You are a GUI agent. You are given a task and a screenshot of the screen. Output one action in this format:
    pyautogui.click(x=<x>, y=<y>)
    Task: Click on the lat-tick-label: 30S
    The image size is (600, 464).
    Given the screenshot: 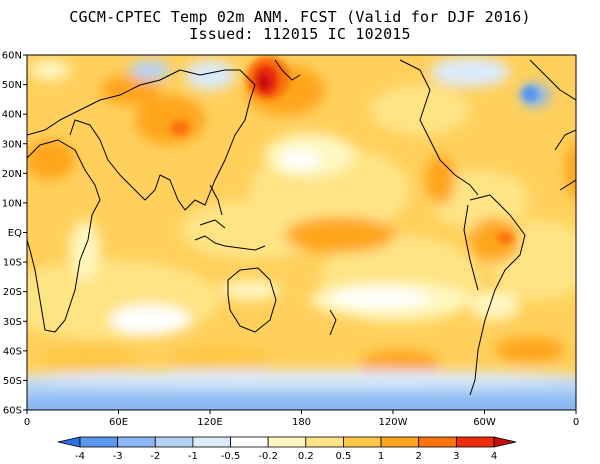 What is the action you would take?
    pyautogui.click(x=12, y=322)
    